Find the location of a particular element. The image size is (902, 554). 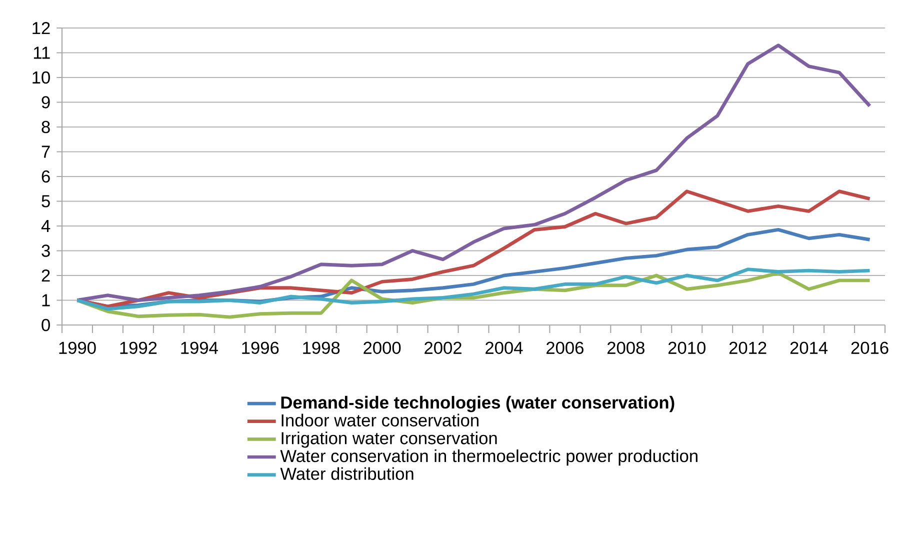

y-tick-label: 3 is located at coordinates (46, 250).